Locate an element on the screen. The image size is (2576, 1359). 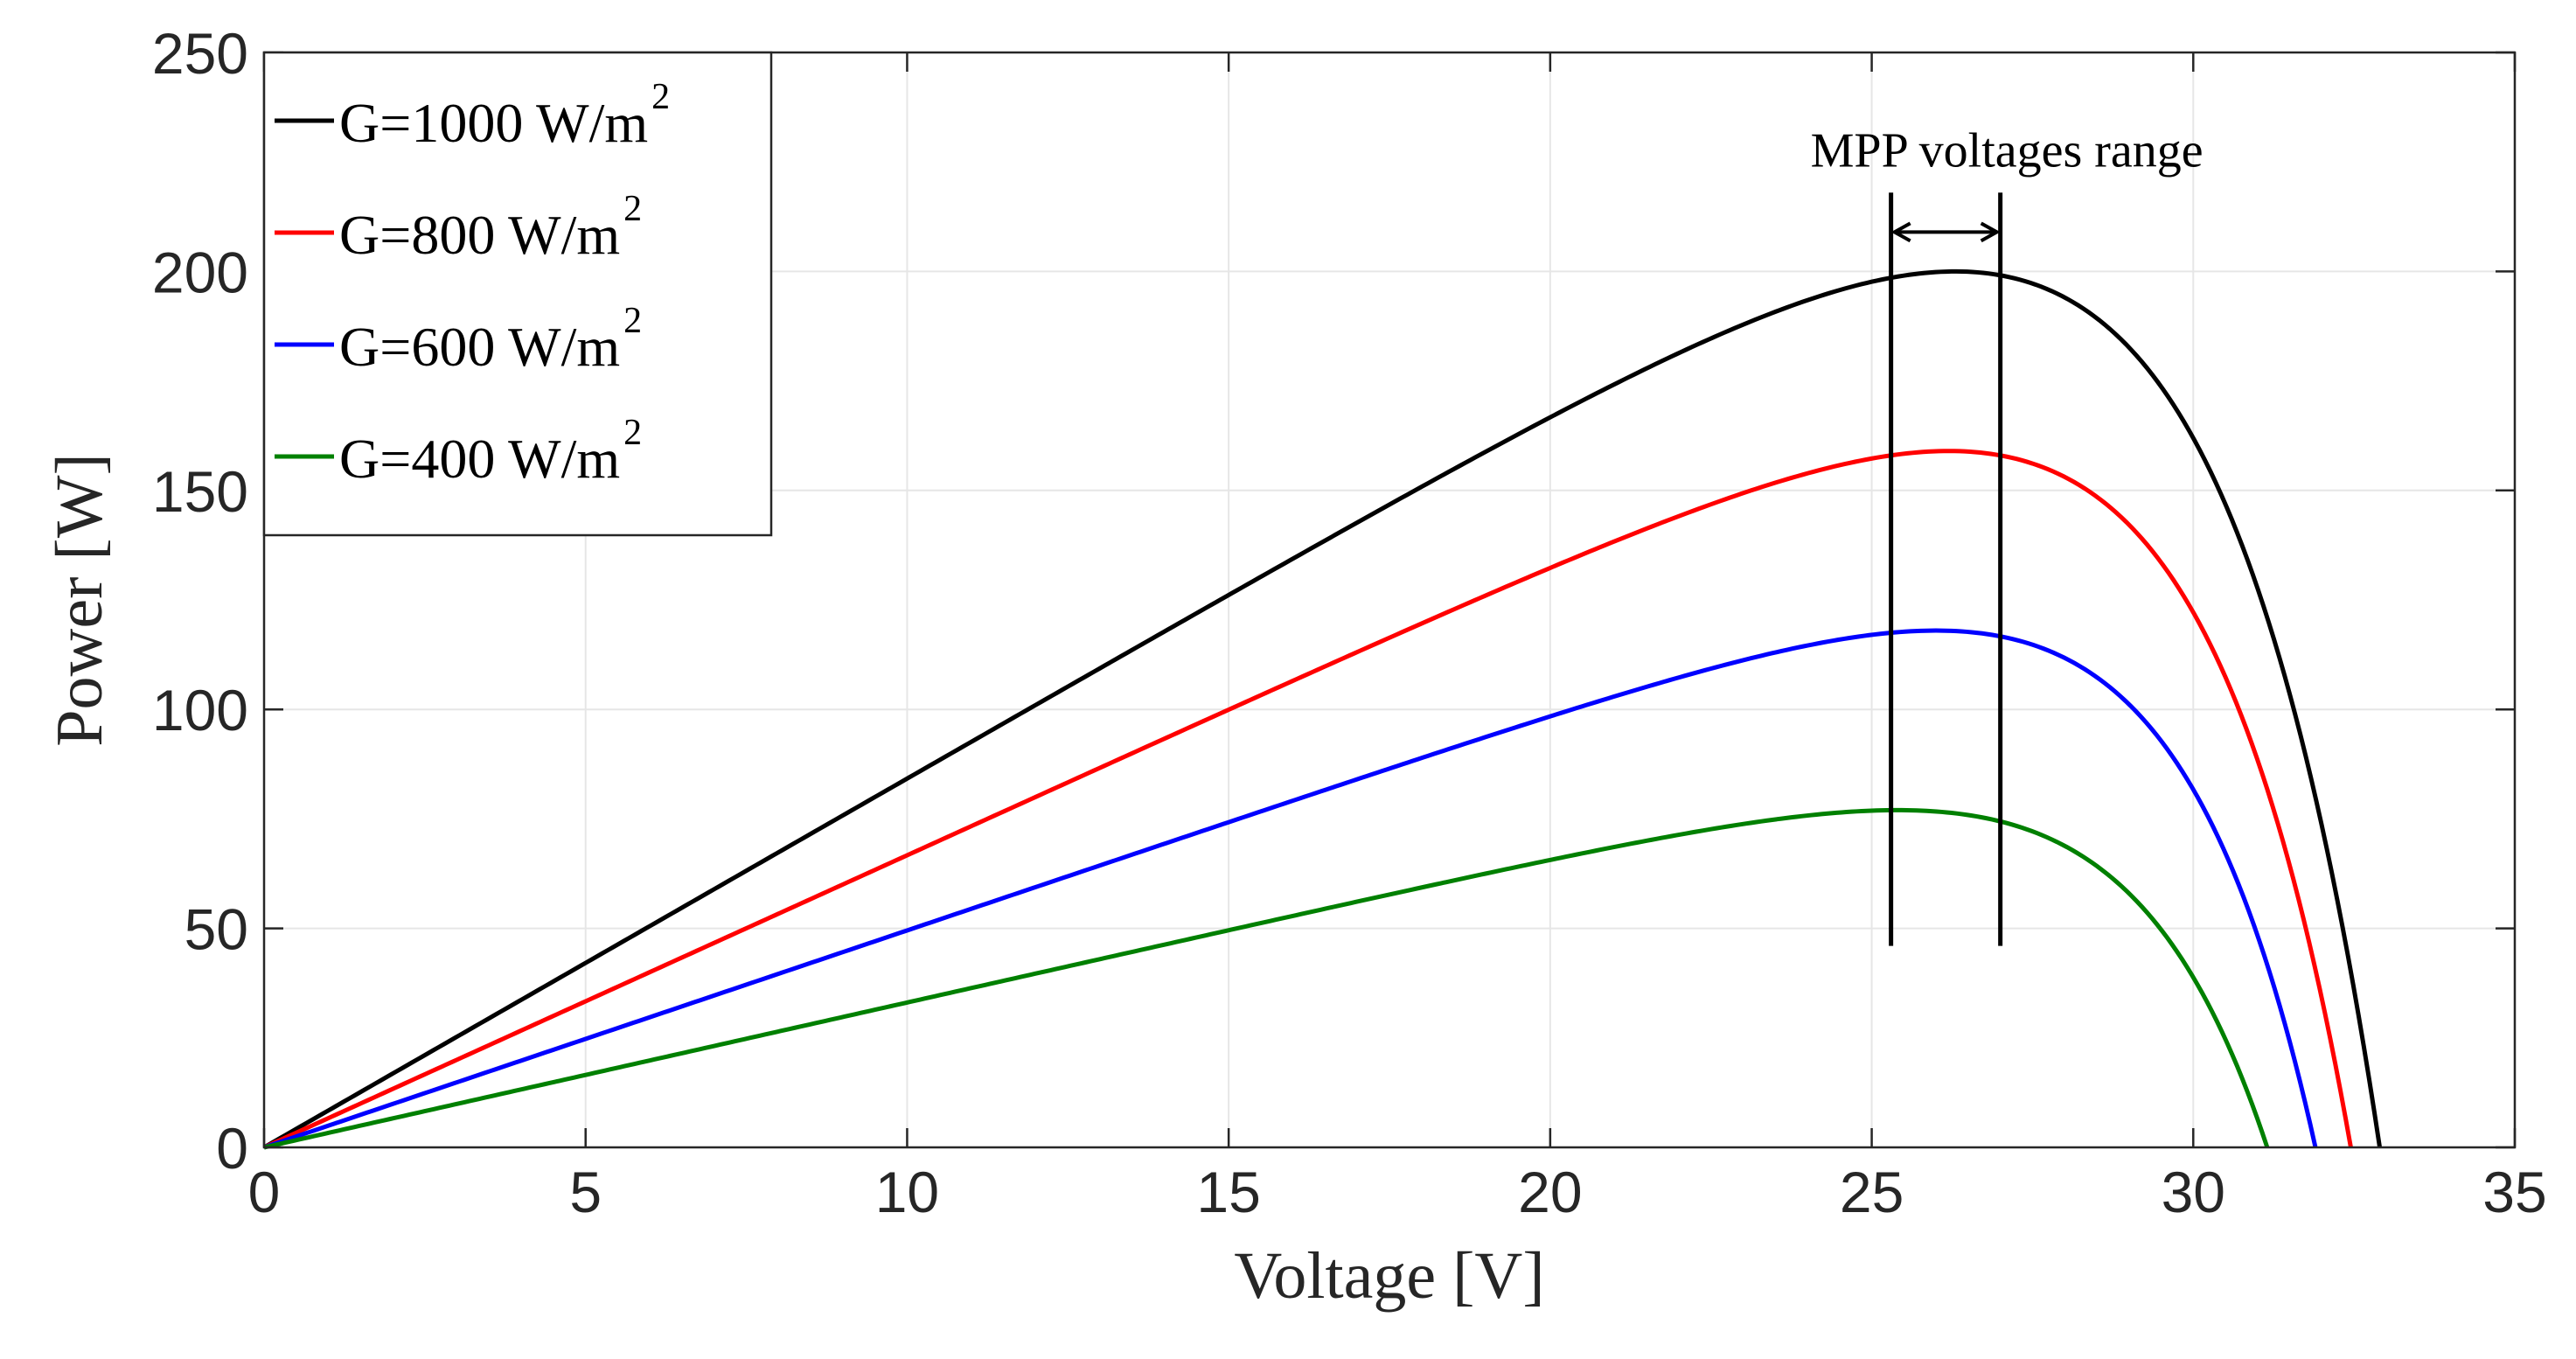
x-tick-label: 35 is located at coordinates (2514, 1192).